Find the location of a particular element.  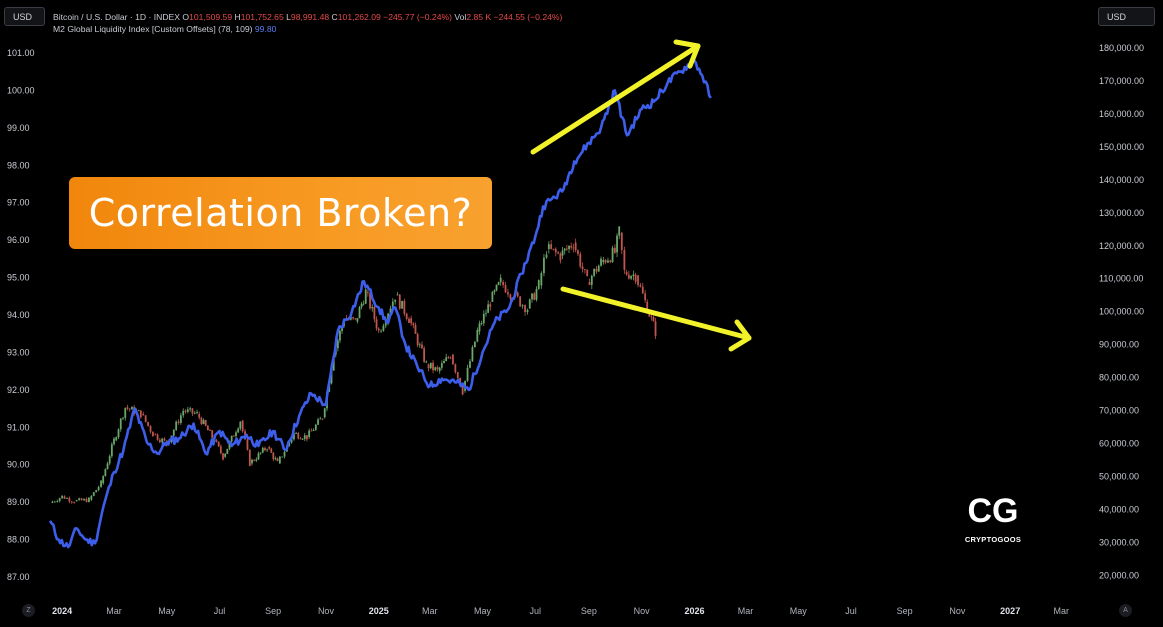

auto-scale-button: A is located at coordinates (1125, 610).